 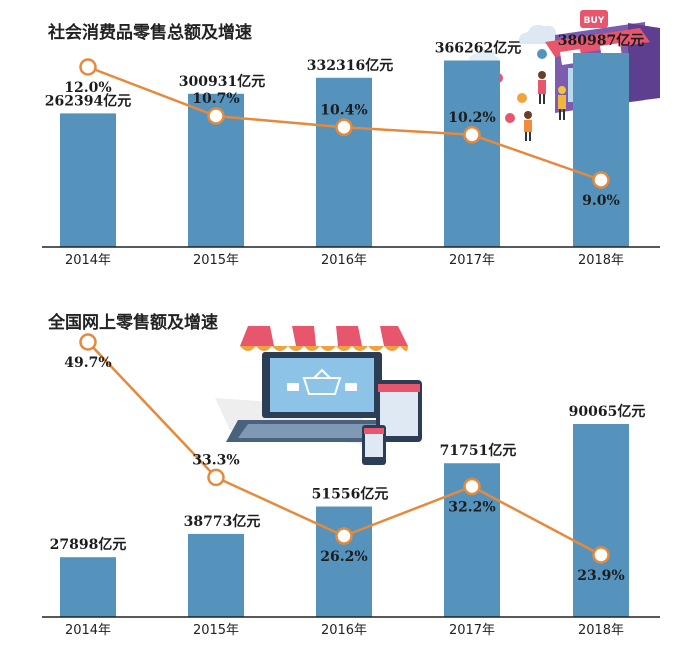 I want to click on bar-2015年, so click(x=216, y=575).